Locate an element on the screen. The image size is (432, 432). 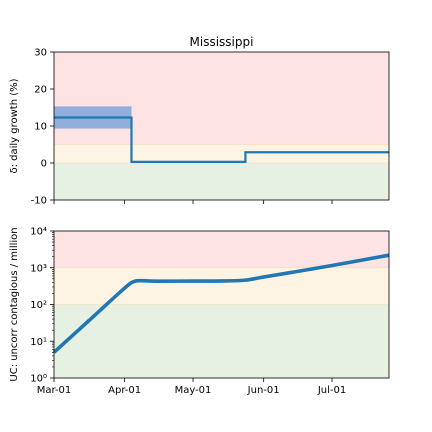
x-tick-label-3: Jun-01 is located at coordinates (263, 390).